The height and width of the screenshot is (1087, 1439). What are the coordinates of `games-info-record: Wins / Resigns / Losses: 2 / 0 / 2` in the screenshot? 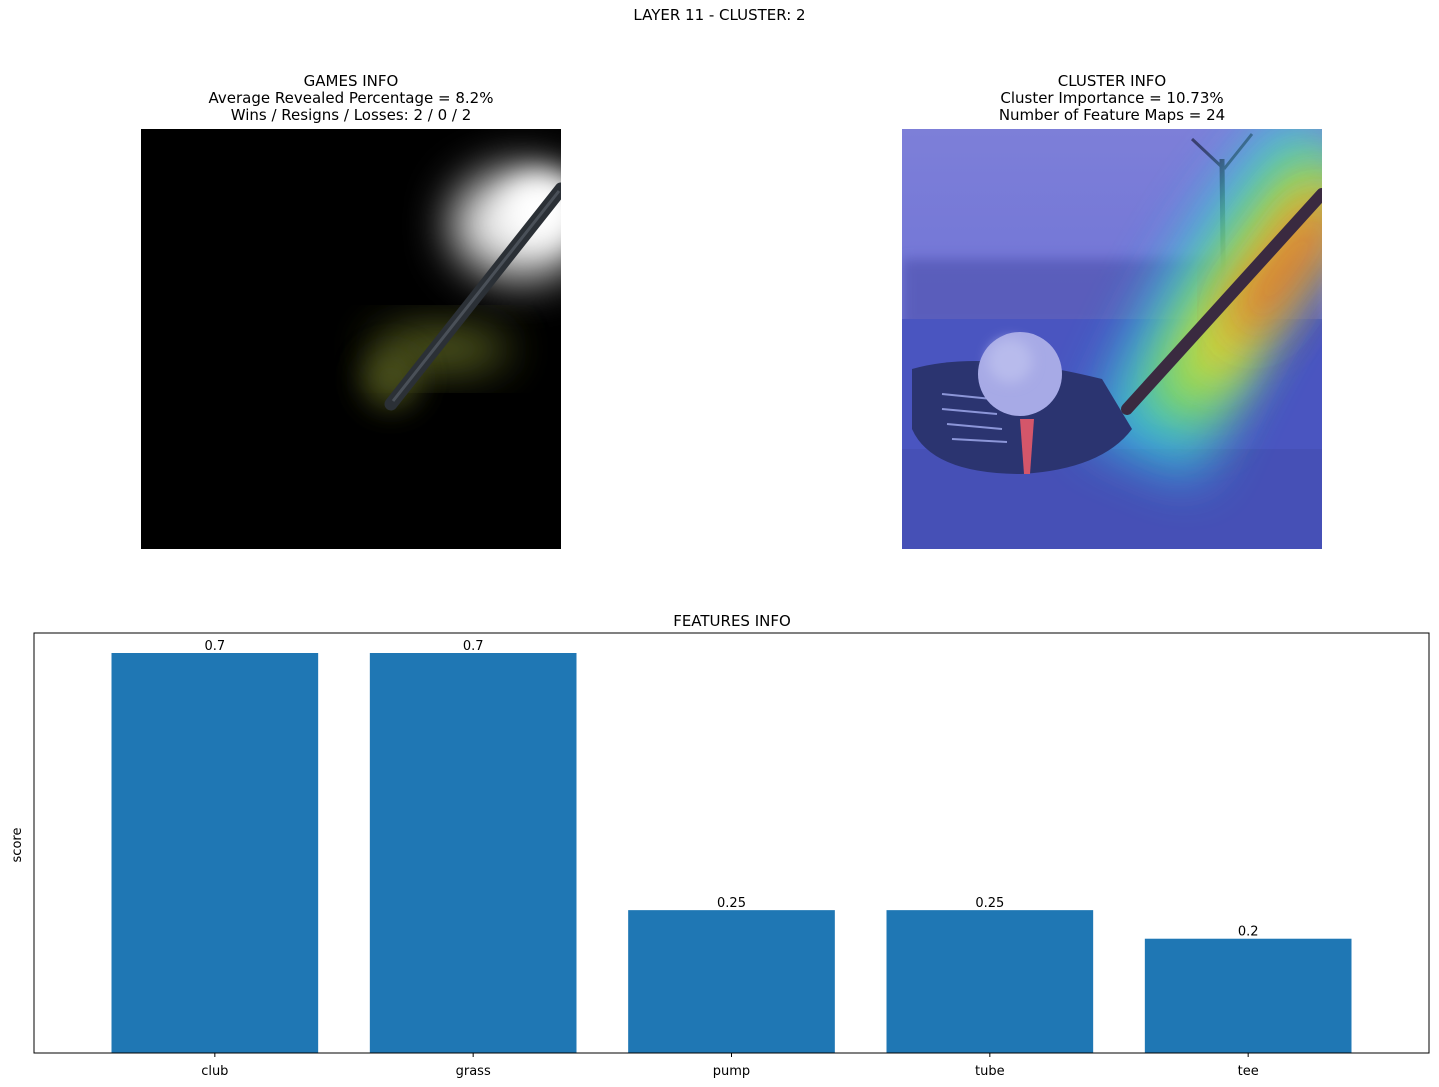 It's located at (351, 115).